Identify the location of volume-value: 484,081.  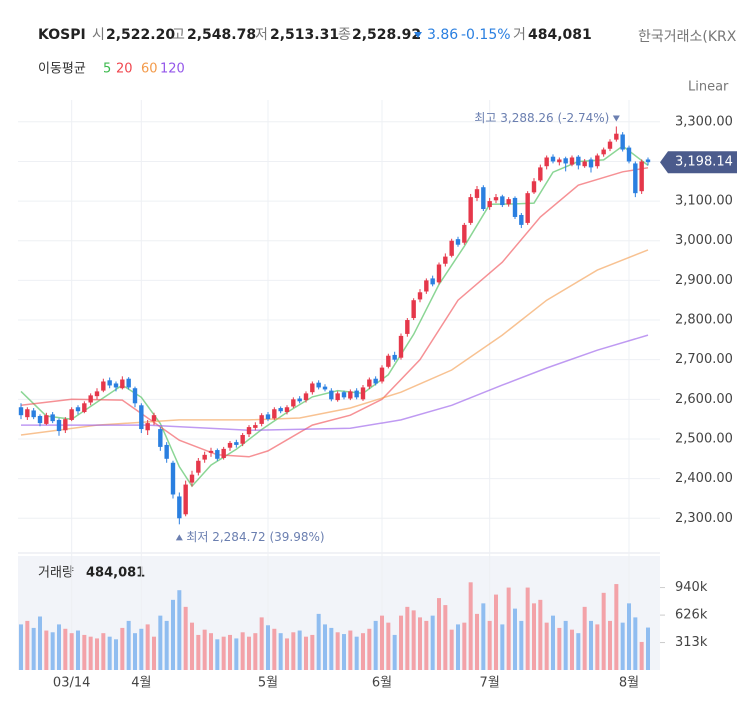
(115, 573).